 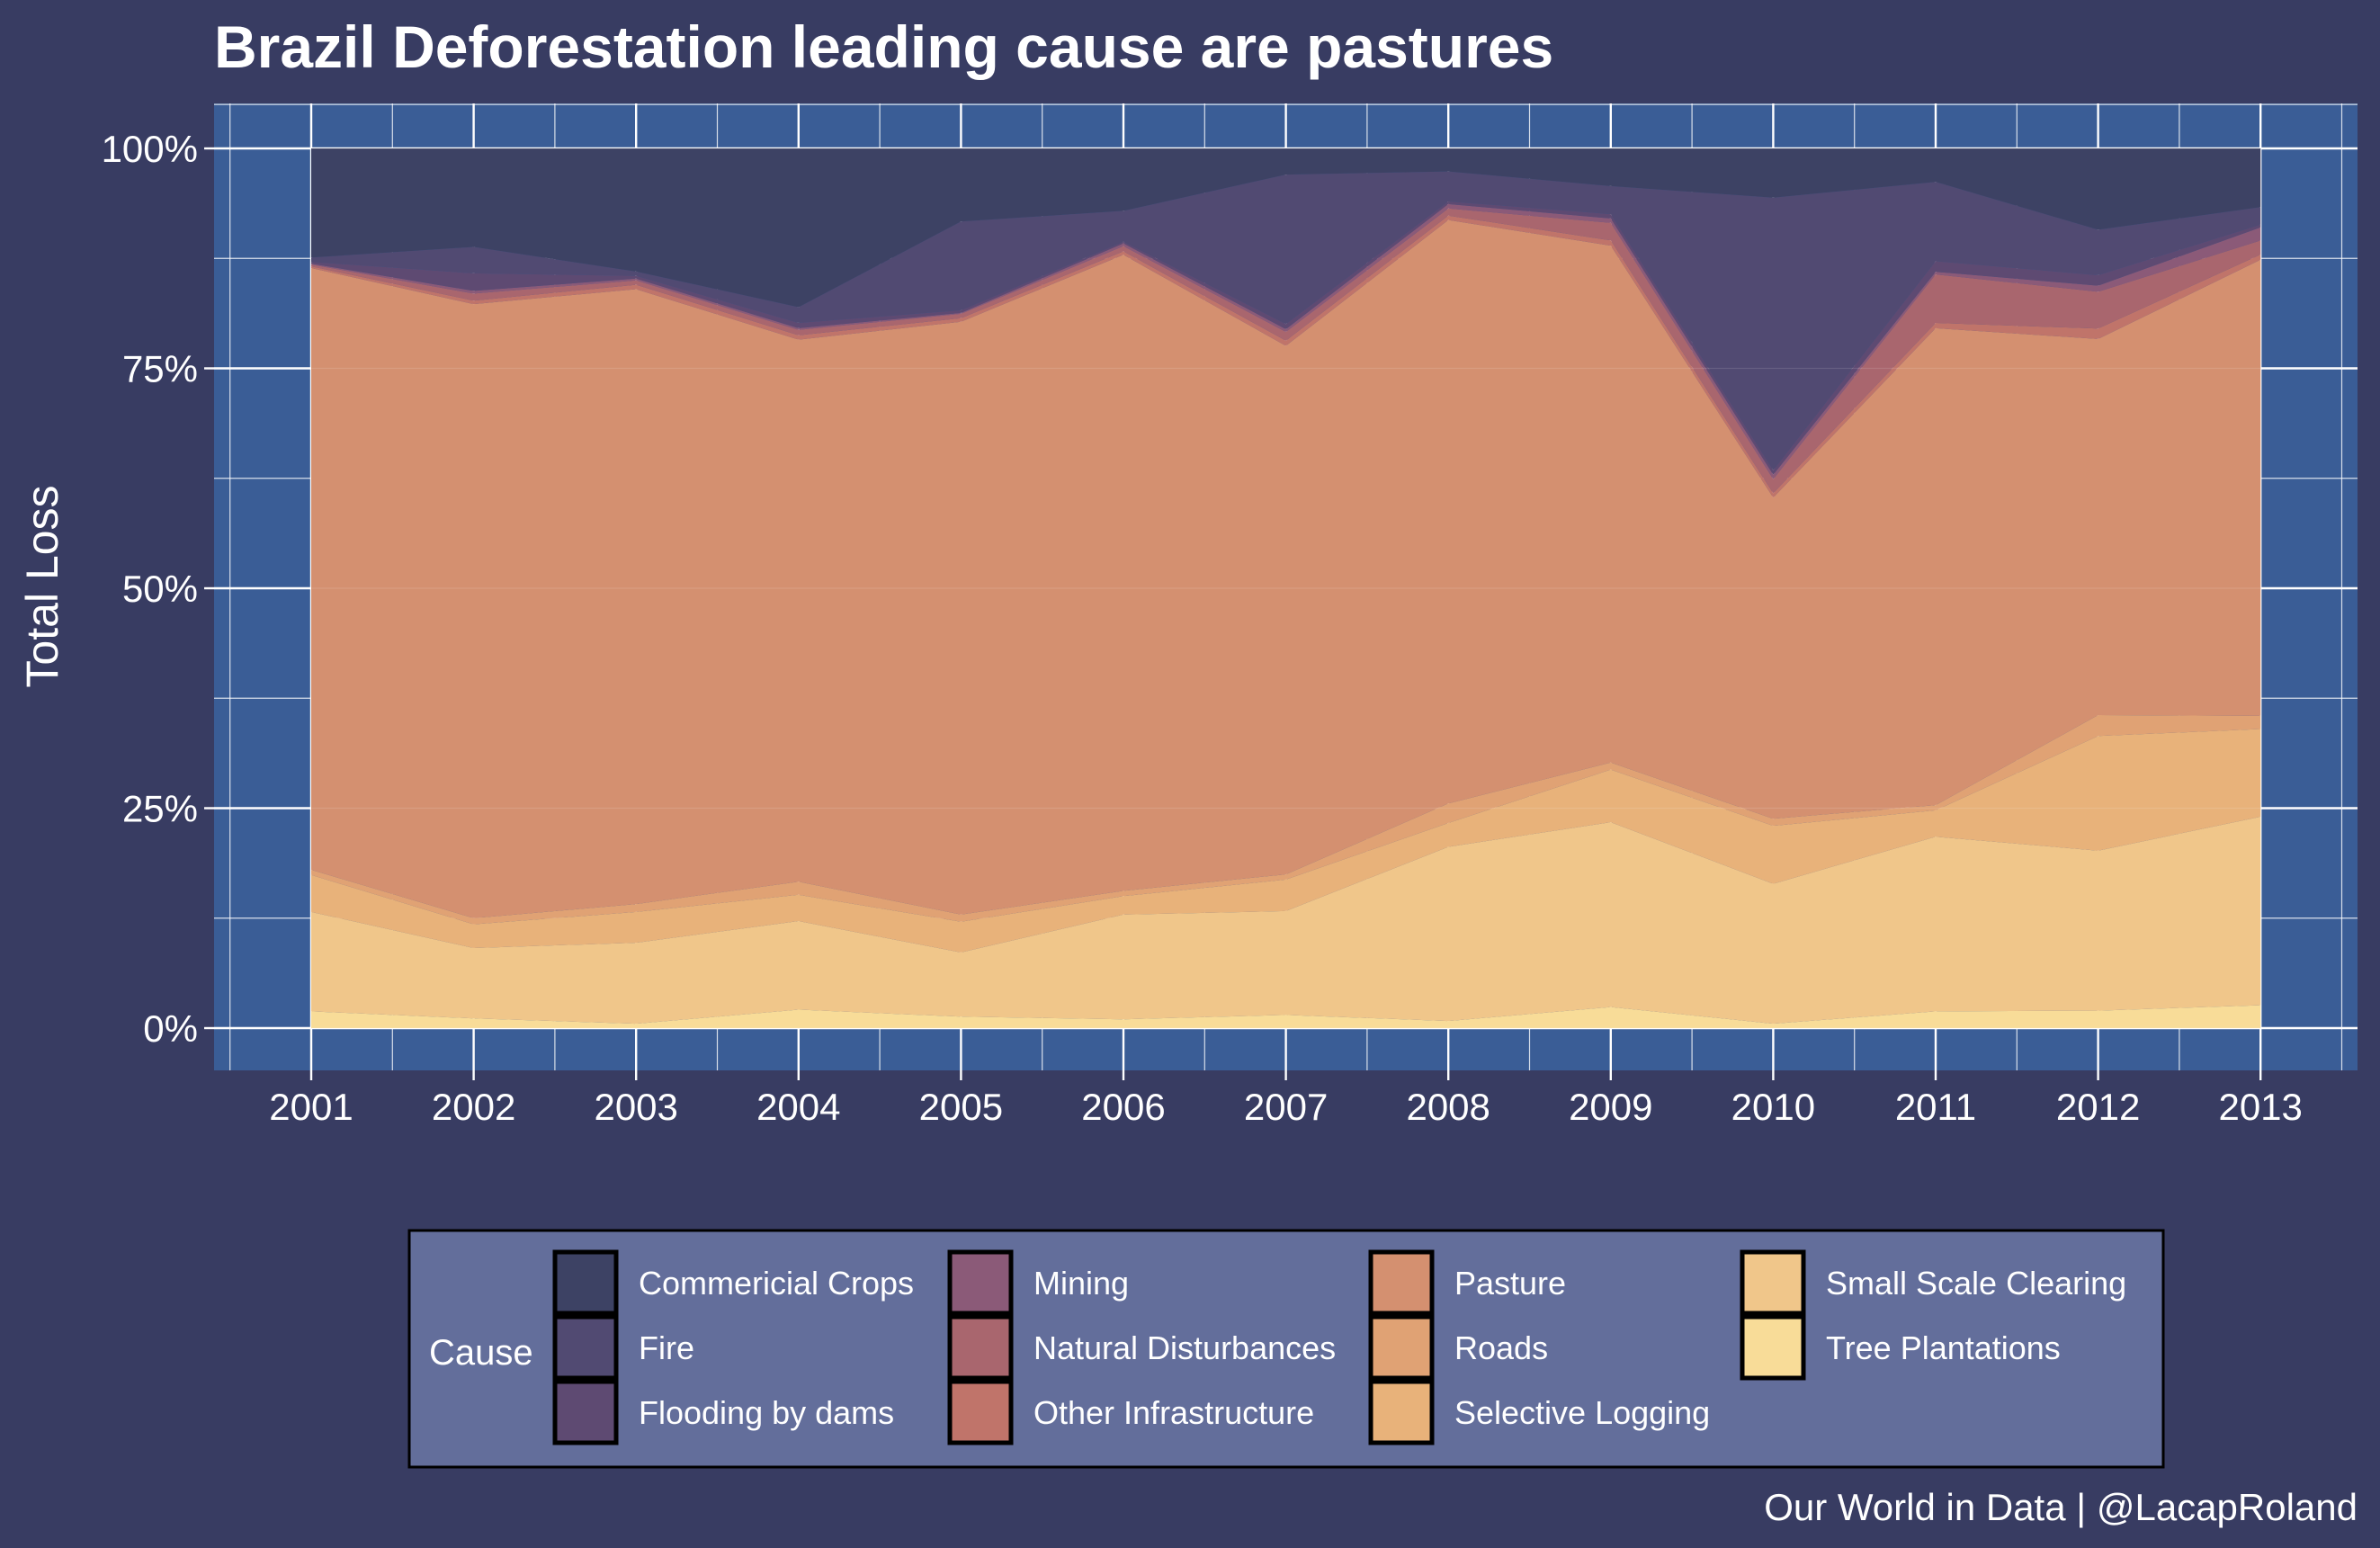 I want to click on x-tick-label: 2003, so click(x=635, y=1107).